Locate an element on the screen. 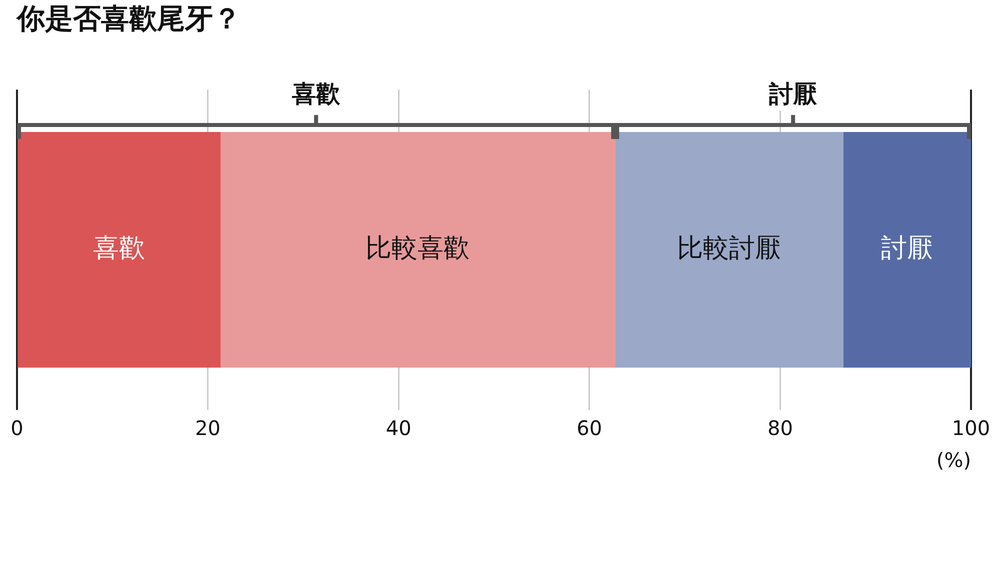 Image resolution: width=1000 pixels, height=570 pixels. series-label: 比較討厭 is located at coordinates (729, 249).